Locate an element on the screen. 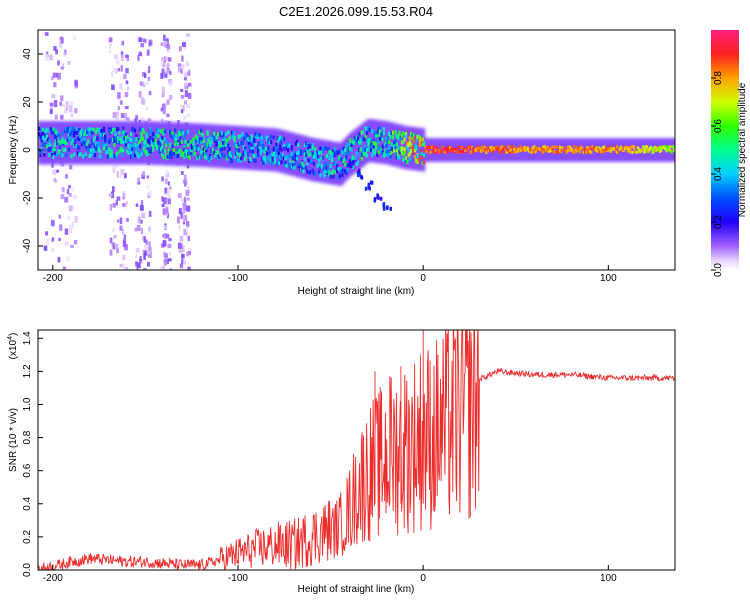 The image size is (750, 600). colorbar-tick-label: 0.8 is located at coordinates (718, 78).